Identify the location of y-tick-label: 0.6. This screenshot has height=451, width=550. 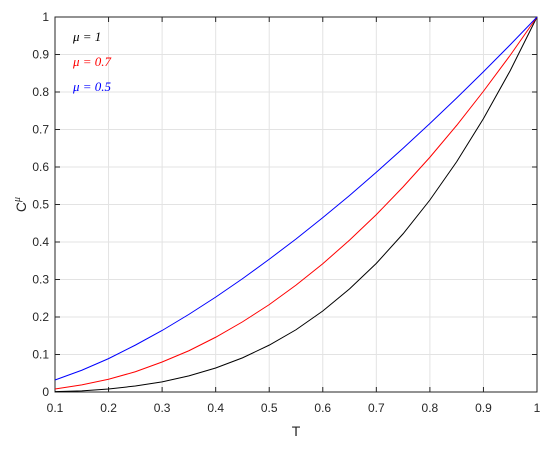
(40, 167).